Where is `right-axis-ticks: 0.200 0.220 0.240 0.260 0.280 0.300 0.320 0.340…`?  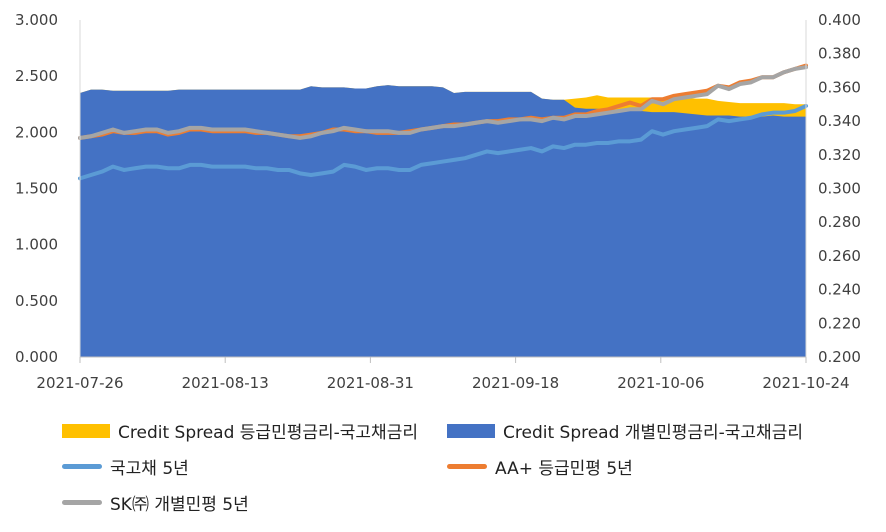
right-axis-ticks: 0.200 0.220 0.240 0.260 0.280 0.300 0.320 0.340… is located at coordinates (839, 188).